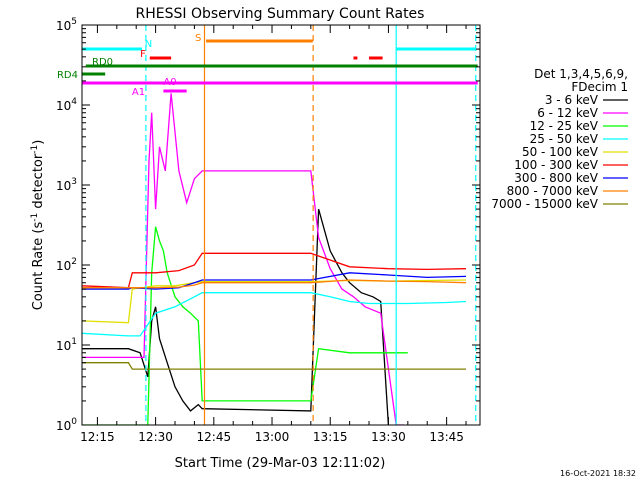 This screenshot has width=640, height=480. What do you see at coordinates (97, 437) in the screenshot?
I see `x-tick-label: 12:15` at bounding box center [97, 437].